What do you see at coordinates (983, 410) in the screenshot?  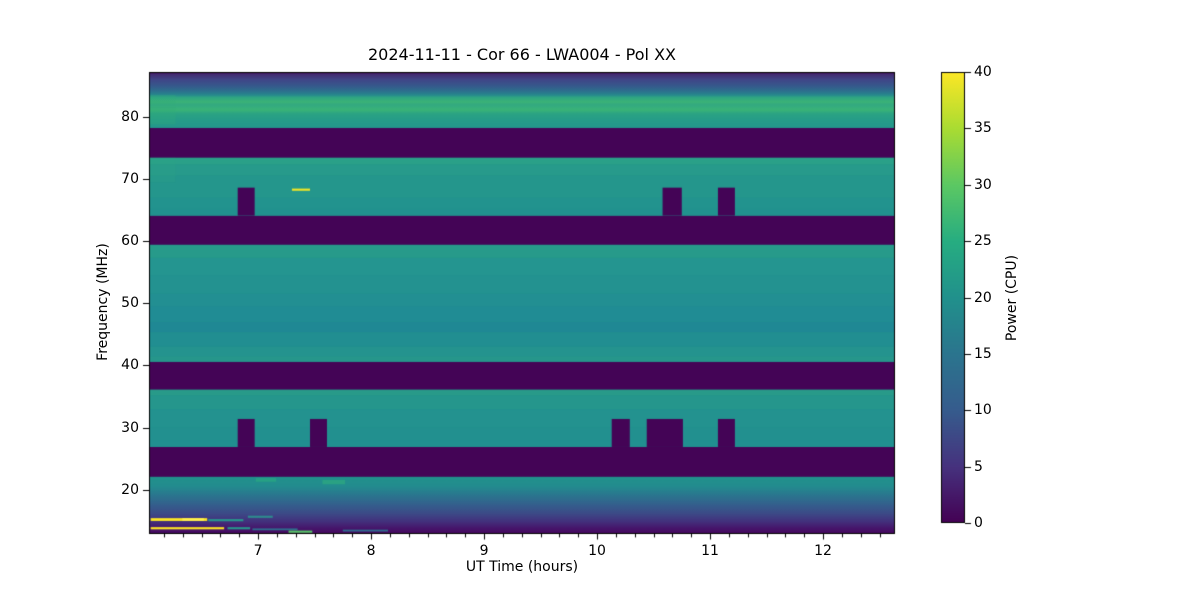 I see `colorbar-tick-label: 10` at bounding box center [983, 410].